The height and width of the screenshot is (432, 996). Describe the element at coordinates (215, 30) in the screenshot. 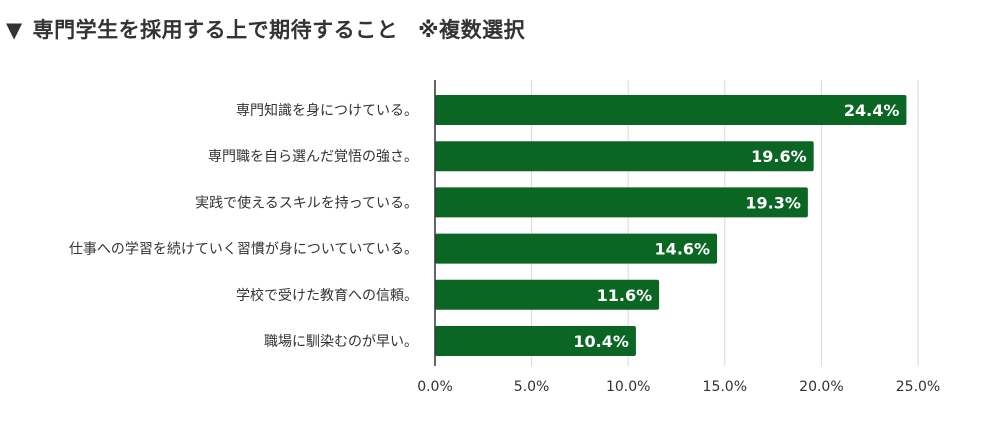

I see `chart-title-text: 専門学生を採用する上で期待すること` at that location.